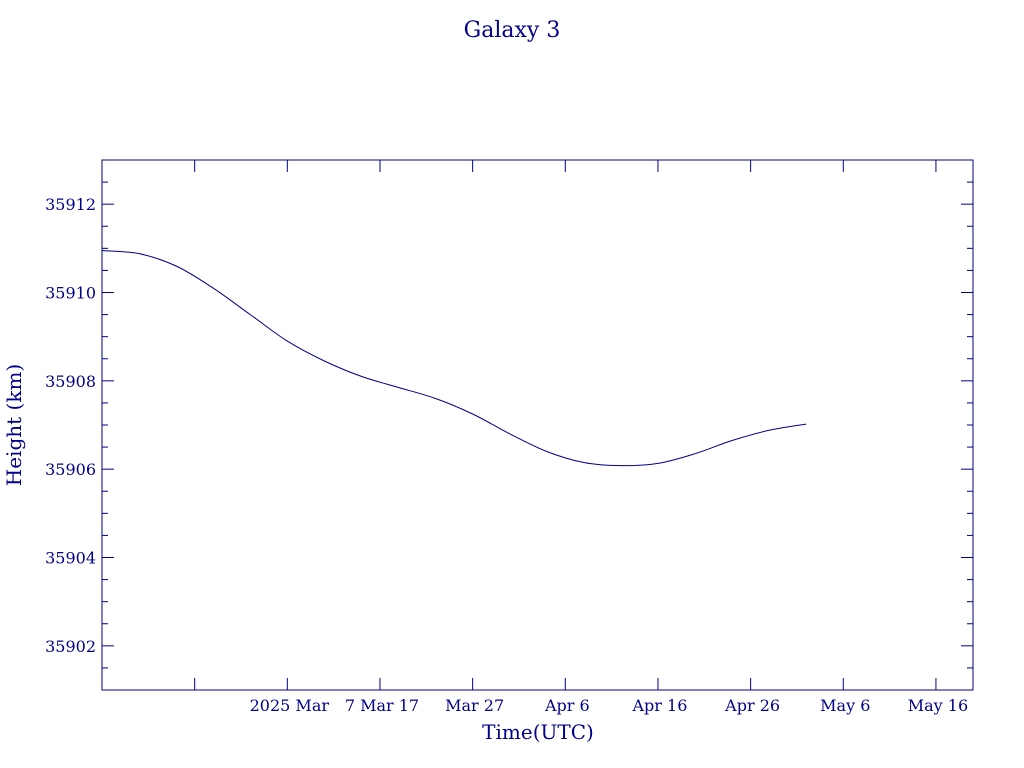  What do you see at coordinates (290, 705) in the screenshot?
I see `x-tick-label: 2025 Mar` at bounding box center [290, 705].